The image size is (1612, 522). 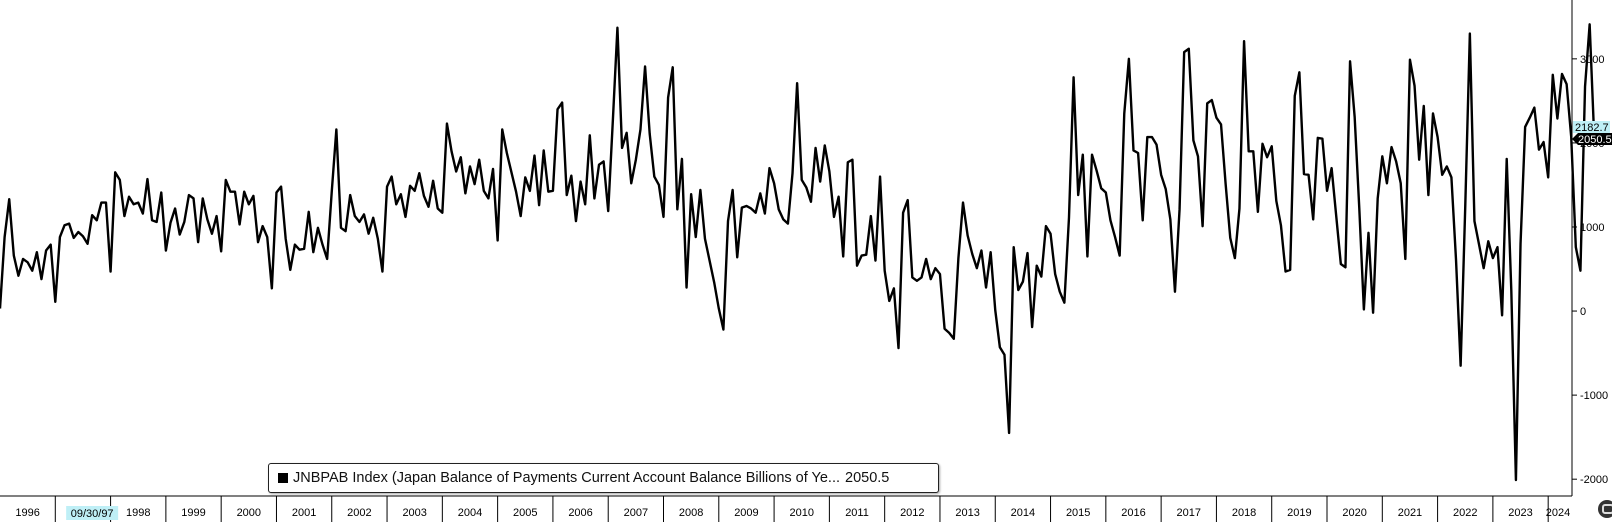 I want to click on x-tick-label: 2019, so click(x=1299, y=513).